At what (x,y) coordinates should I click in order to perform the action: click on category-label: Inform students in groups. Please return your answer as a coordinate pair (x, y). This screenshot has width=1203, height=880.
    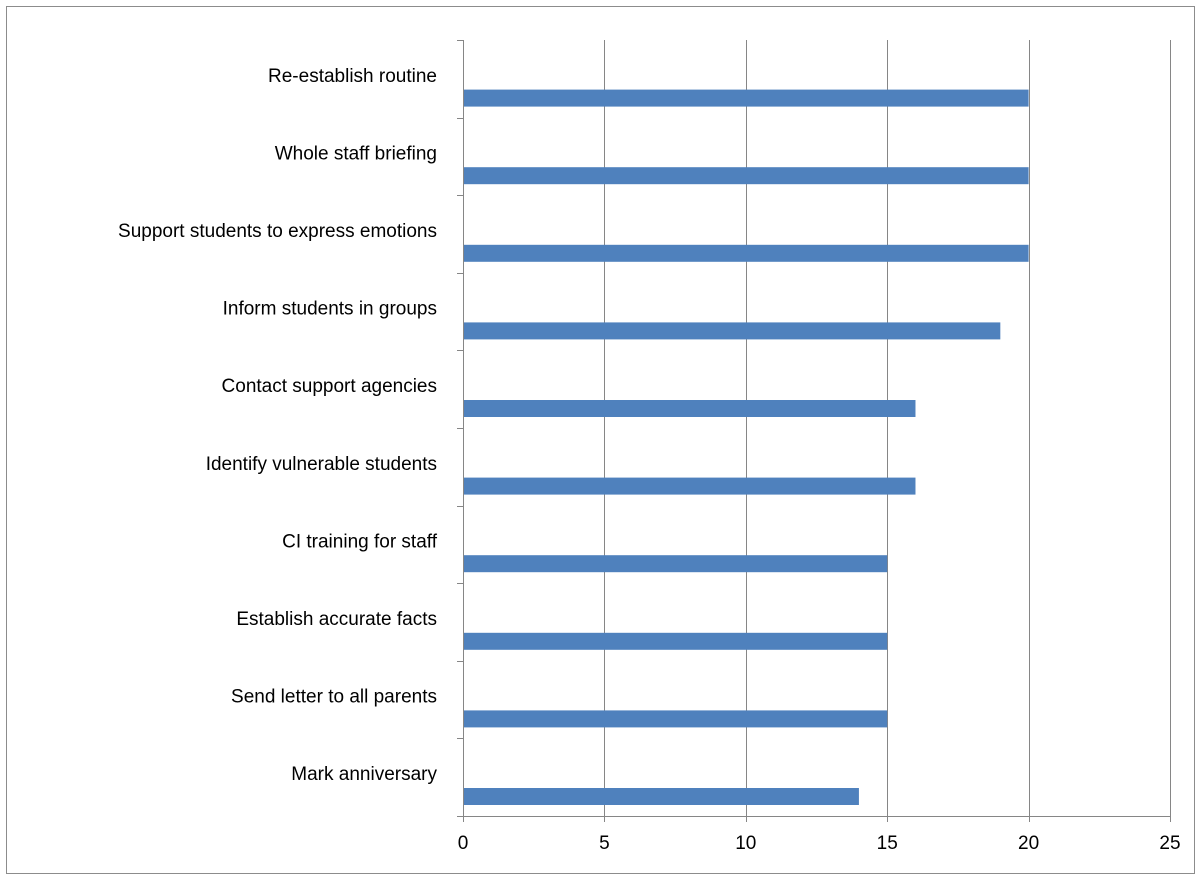
    Looking at the image, I should click on (330, 309).